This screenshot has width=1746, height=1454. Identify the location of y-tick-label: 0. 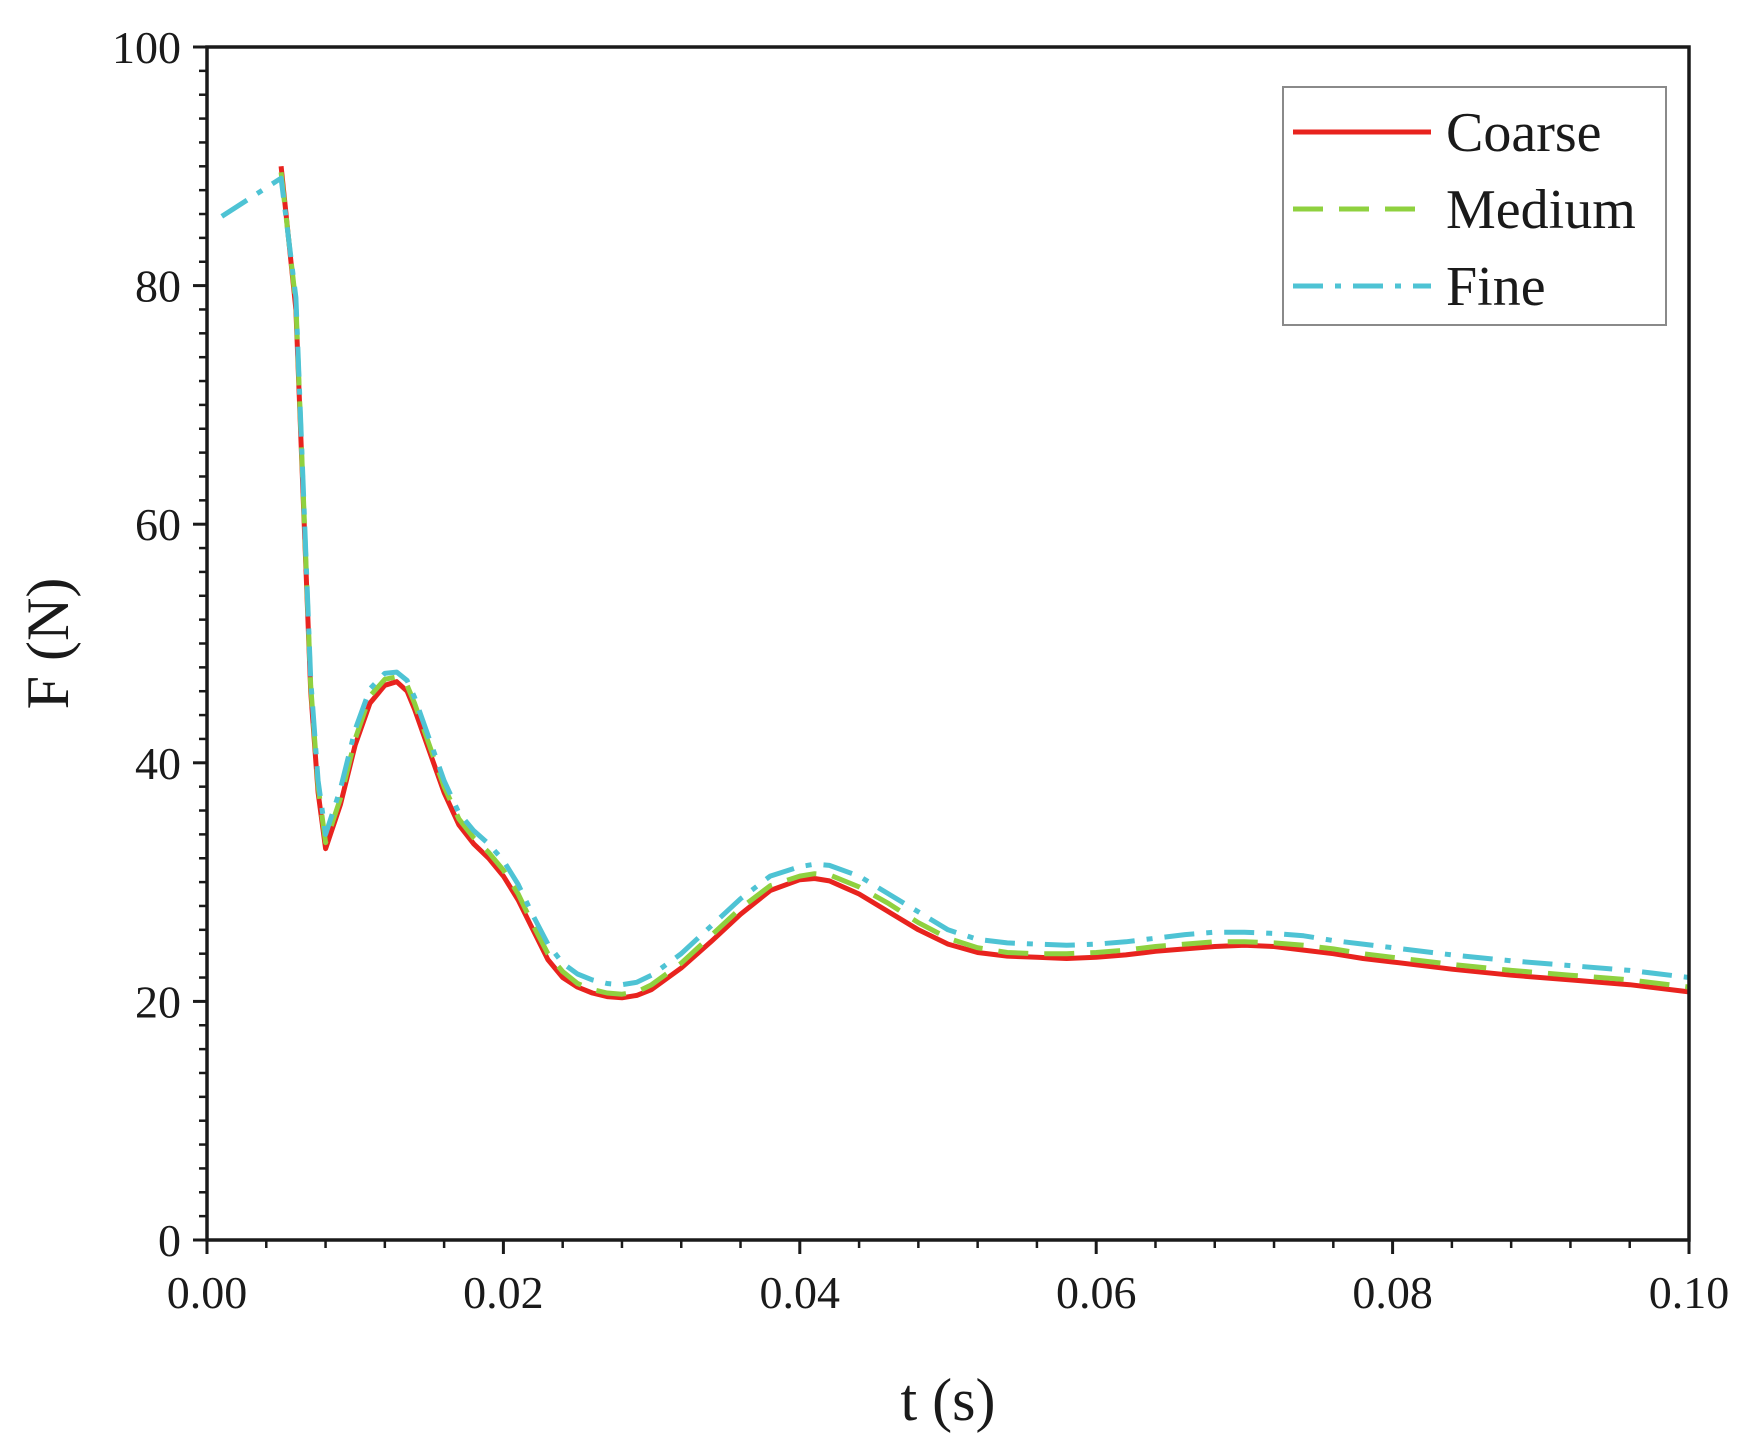
(169, 1240).